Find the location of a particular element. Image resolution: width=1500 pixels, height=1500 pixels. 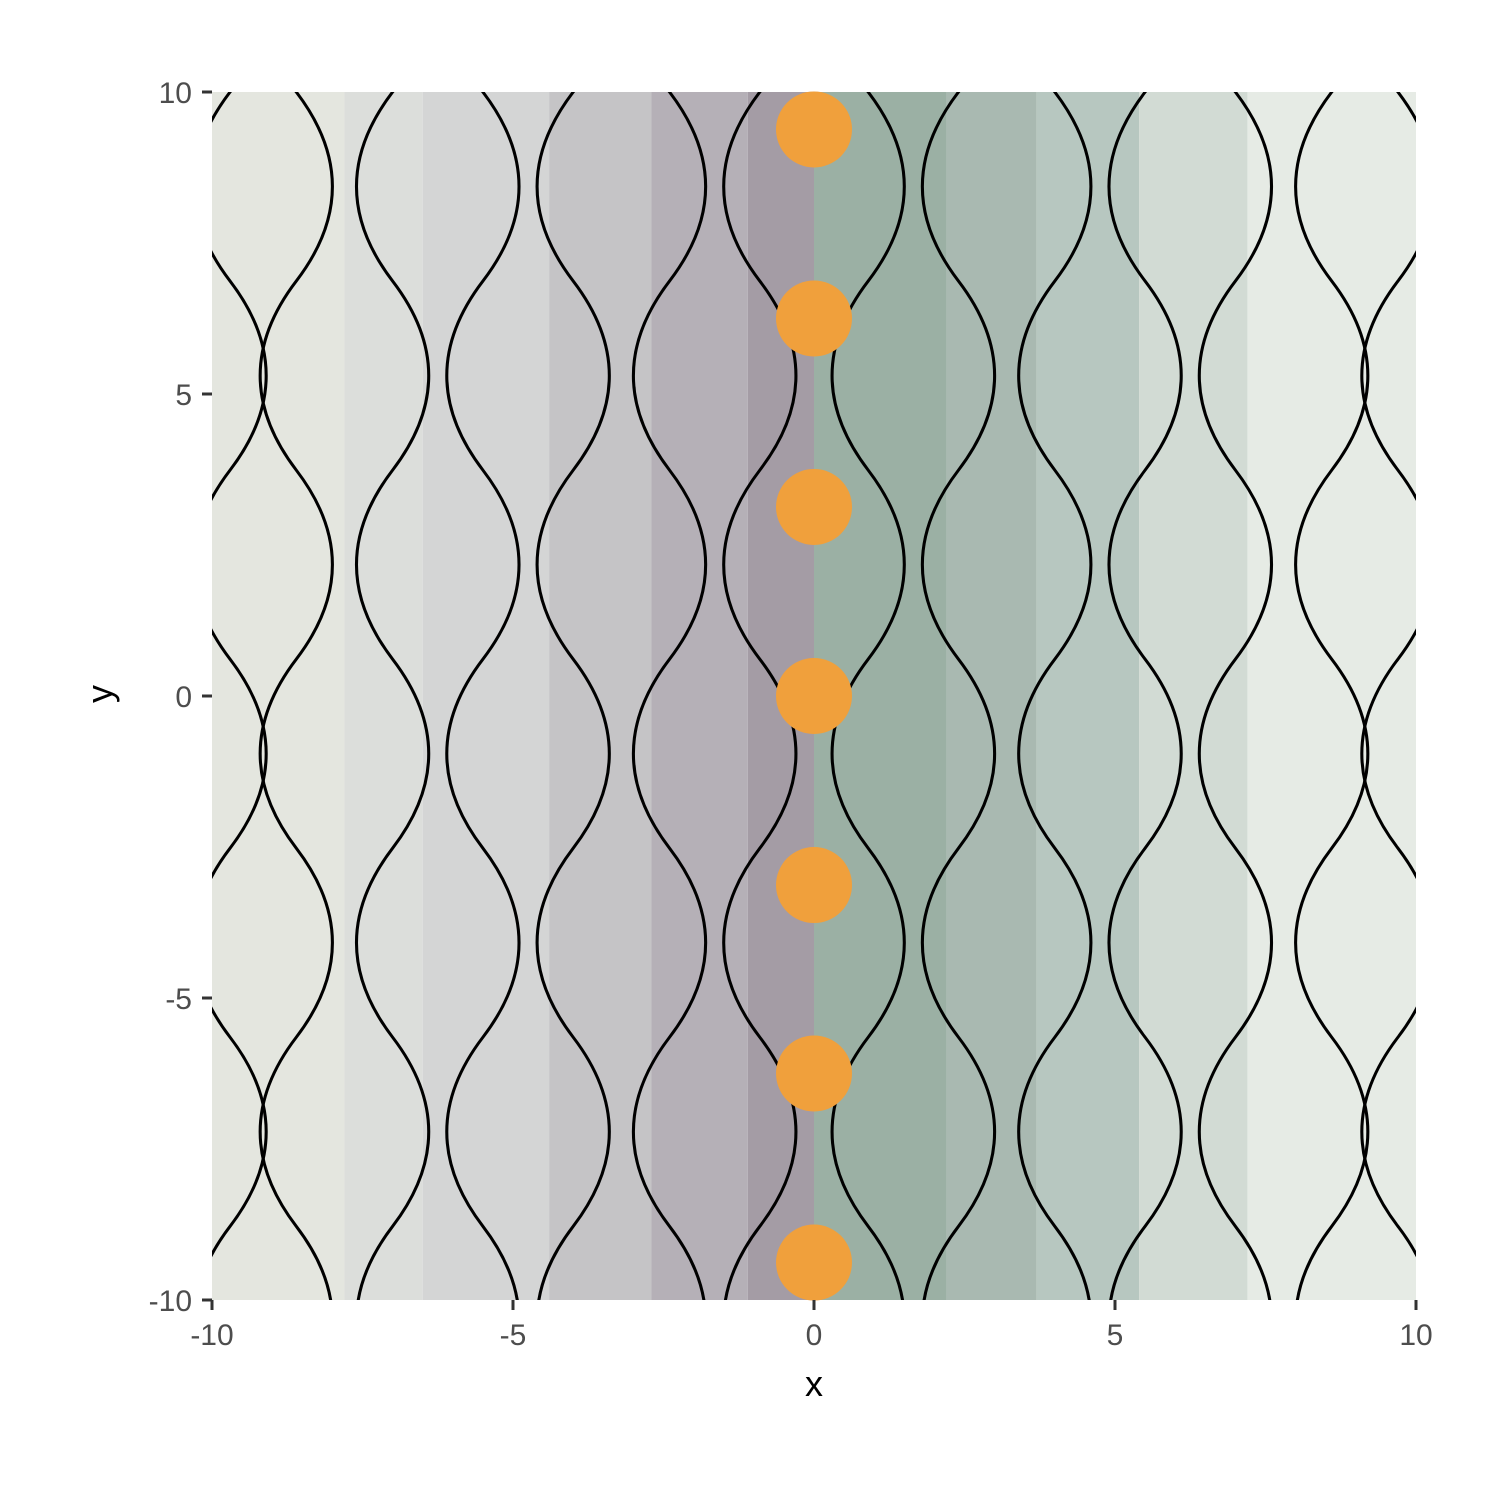

x-tick-label: 10 is located at coordinates (1415, 1335).